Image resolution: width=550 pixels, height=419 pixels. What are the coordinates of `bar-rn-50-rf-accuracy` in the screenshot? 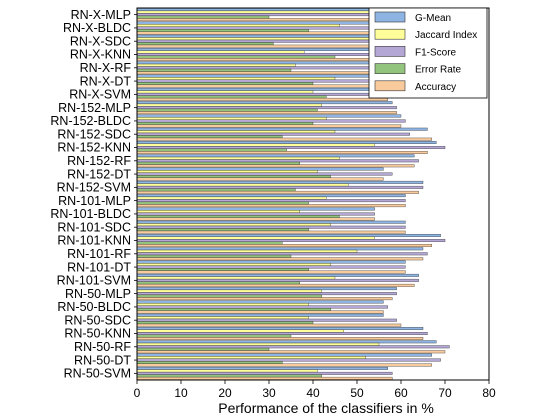 It's located at (291, 352).